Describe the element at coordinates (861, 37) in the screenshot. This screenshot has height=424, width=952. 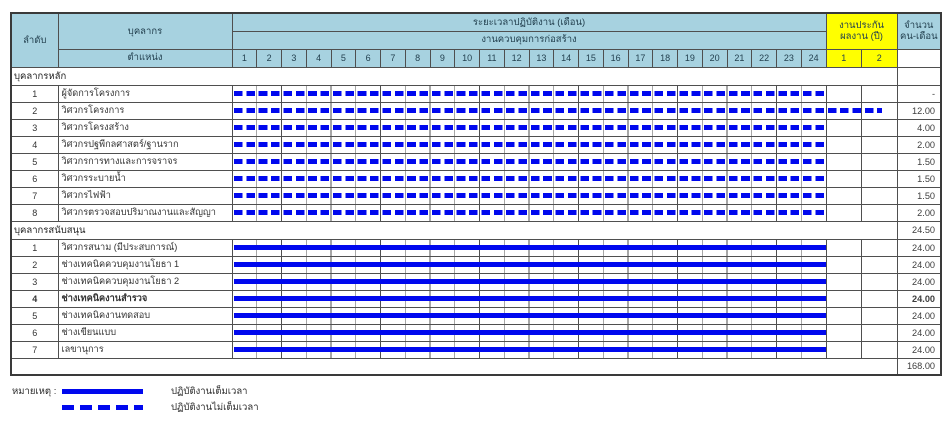
I see `warranty-title-line2: ผลงาน (ปี)` at that location.